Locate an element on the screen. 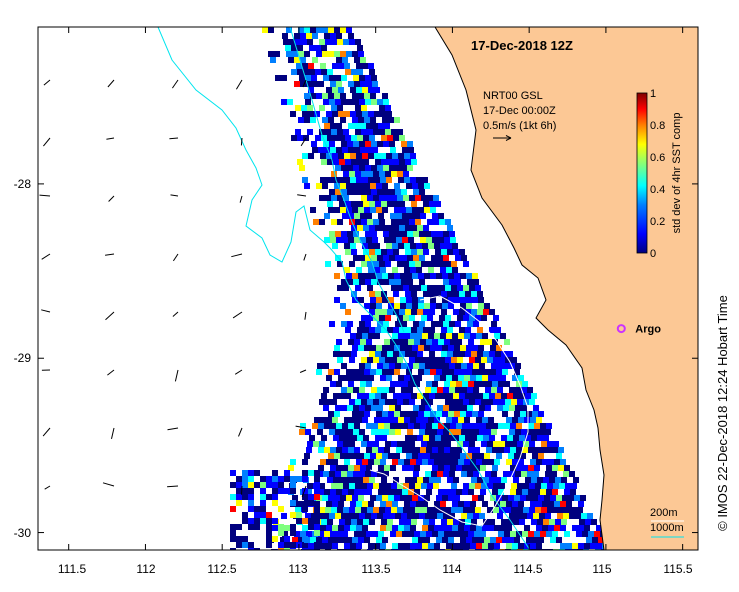 Image resolution: width=739 pixels, height=592 pixels. argo-float-marker: Argo is located at coordinates (638, 330).